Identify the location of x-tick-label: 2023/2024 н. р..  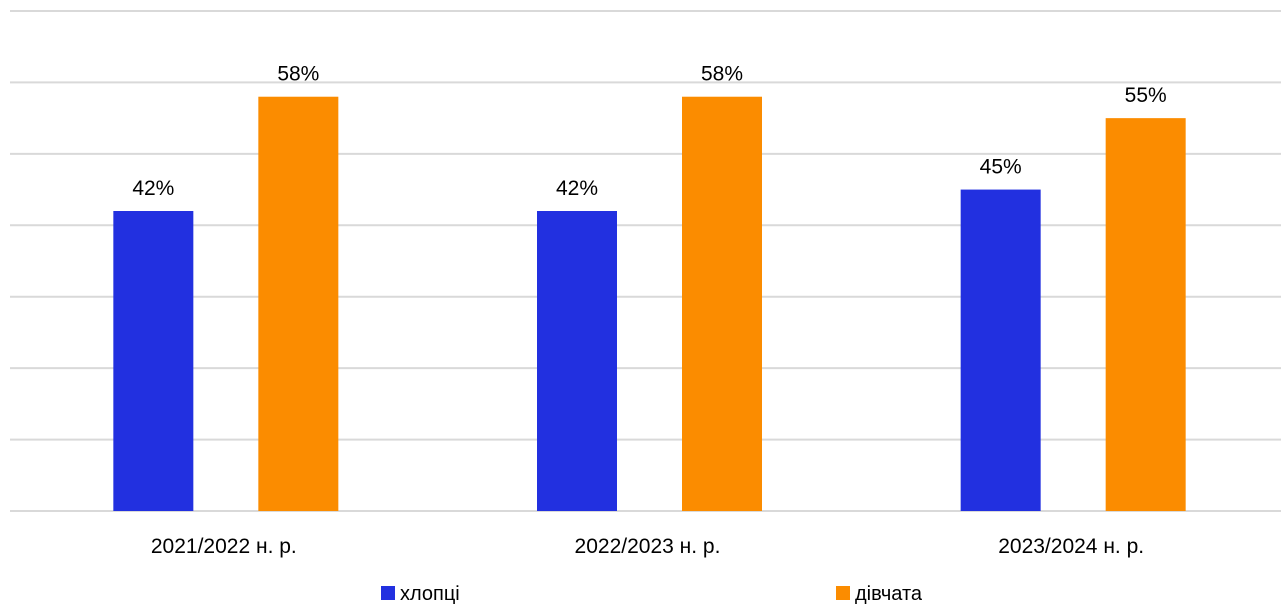
(1071, 546).